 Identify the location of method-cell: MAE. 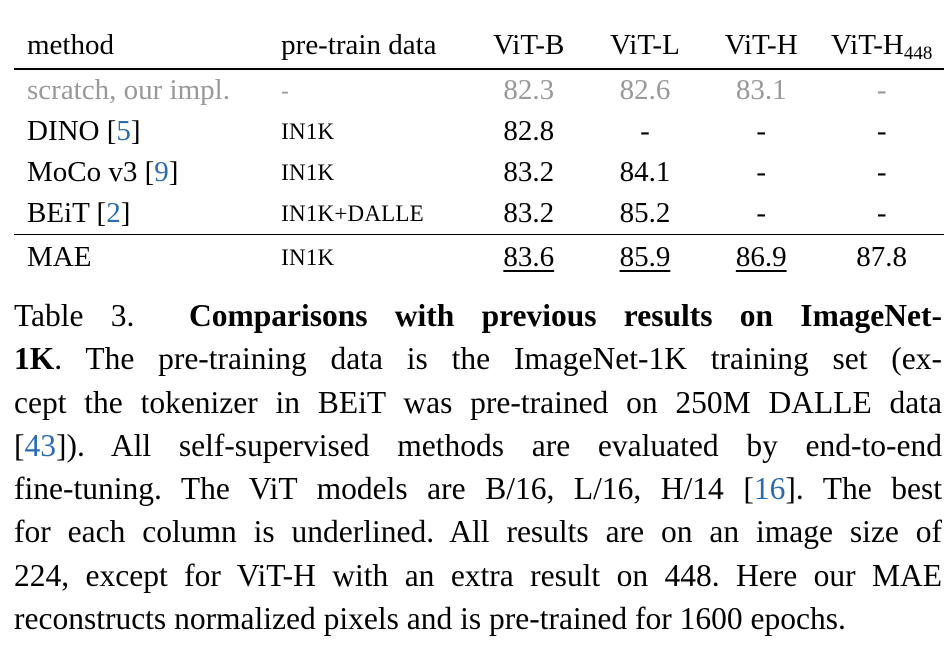
(59, 256).